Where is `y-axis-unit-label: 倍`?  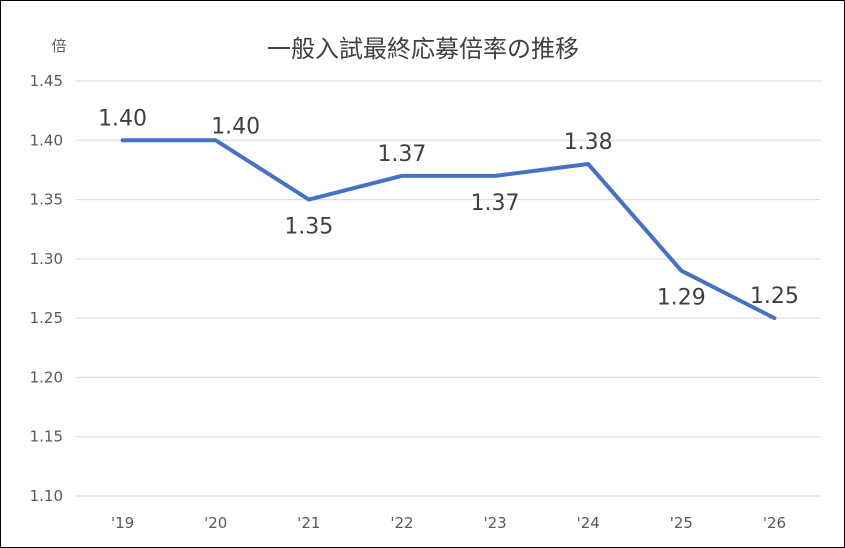
y-axis-unit-label: 倍 is located at coordinates (58, 46).